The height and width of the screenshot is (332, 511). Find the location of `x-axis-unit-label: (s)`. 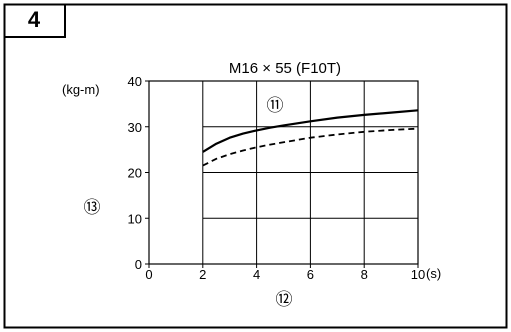

x-axis-unit-label: (s) is located at coordinates (433, 273).